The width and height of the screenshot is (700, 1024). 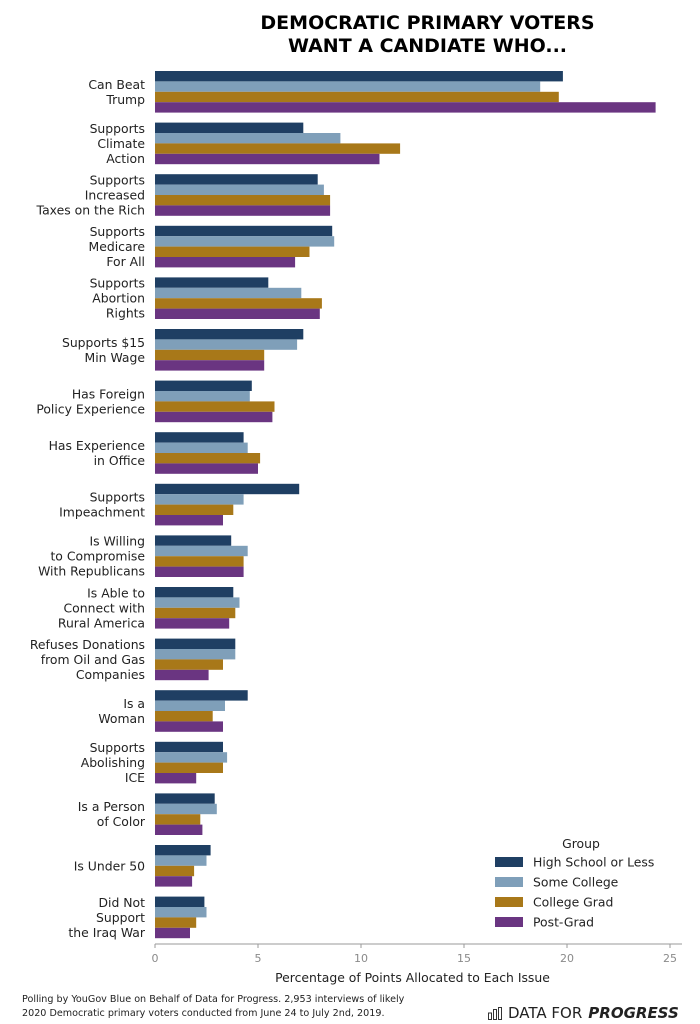 I want to click on category-label-15: Is Under 50, so click(x=109, y=865).